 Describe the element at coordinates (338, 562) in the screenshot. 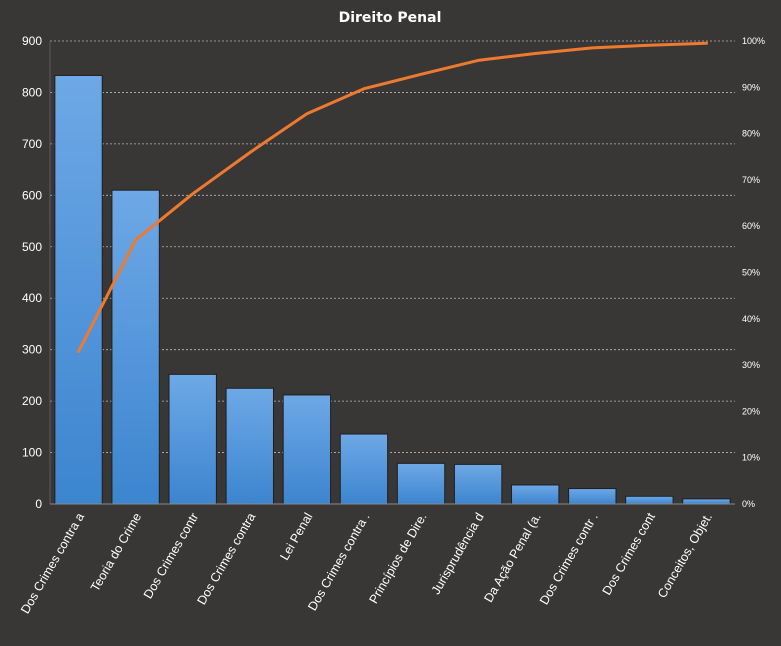

I see `x-tick-label: Dos Crimes contra .` at that location.